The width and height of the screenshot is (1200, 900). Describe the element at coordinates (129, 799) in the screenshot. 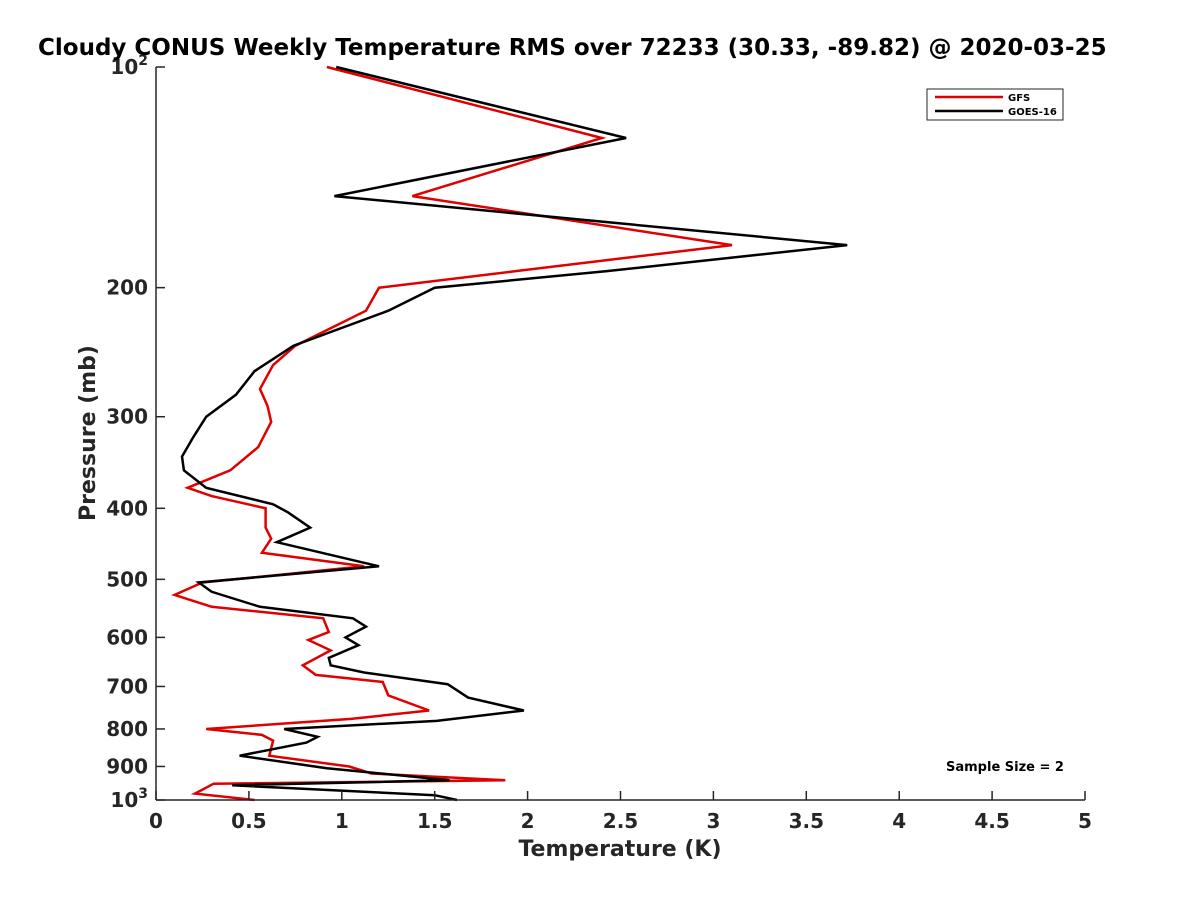

I see `y-tick-label: 10³` at that location.